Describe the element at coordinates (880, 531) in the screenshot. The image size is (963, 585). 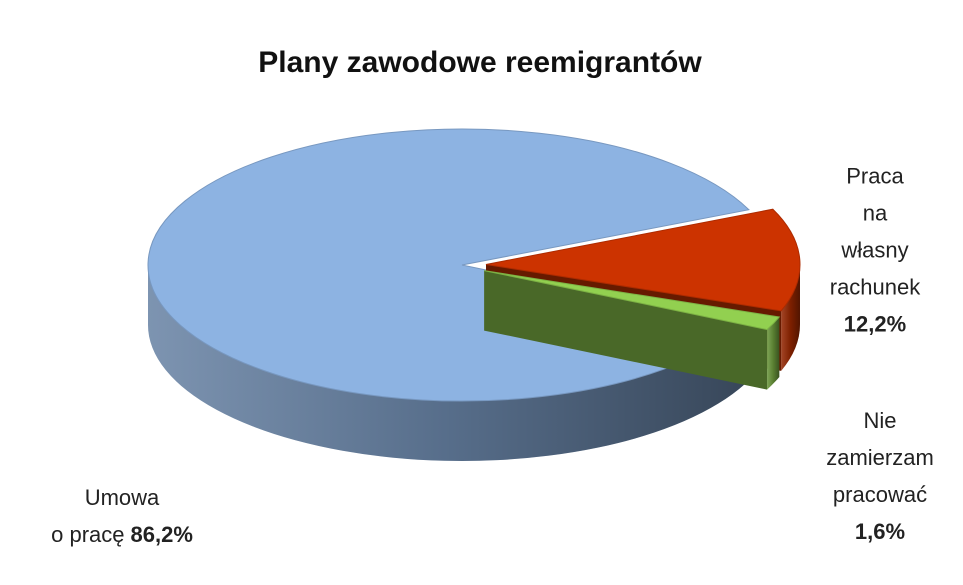
I see `value-label: 1,6%` at that location.